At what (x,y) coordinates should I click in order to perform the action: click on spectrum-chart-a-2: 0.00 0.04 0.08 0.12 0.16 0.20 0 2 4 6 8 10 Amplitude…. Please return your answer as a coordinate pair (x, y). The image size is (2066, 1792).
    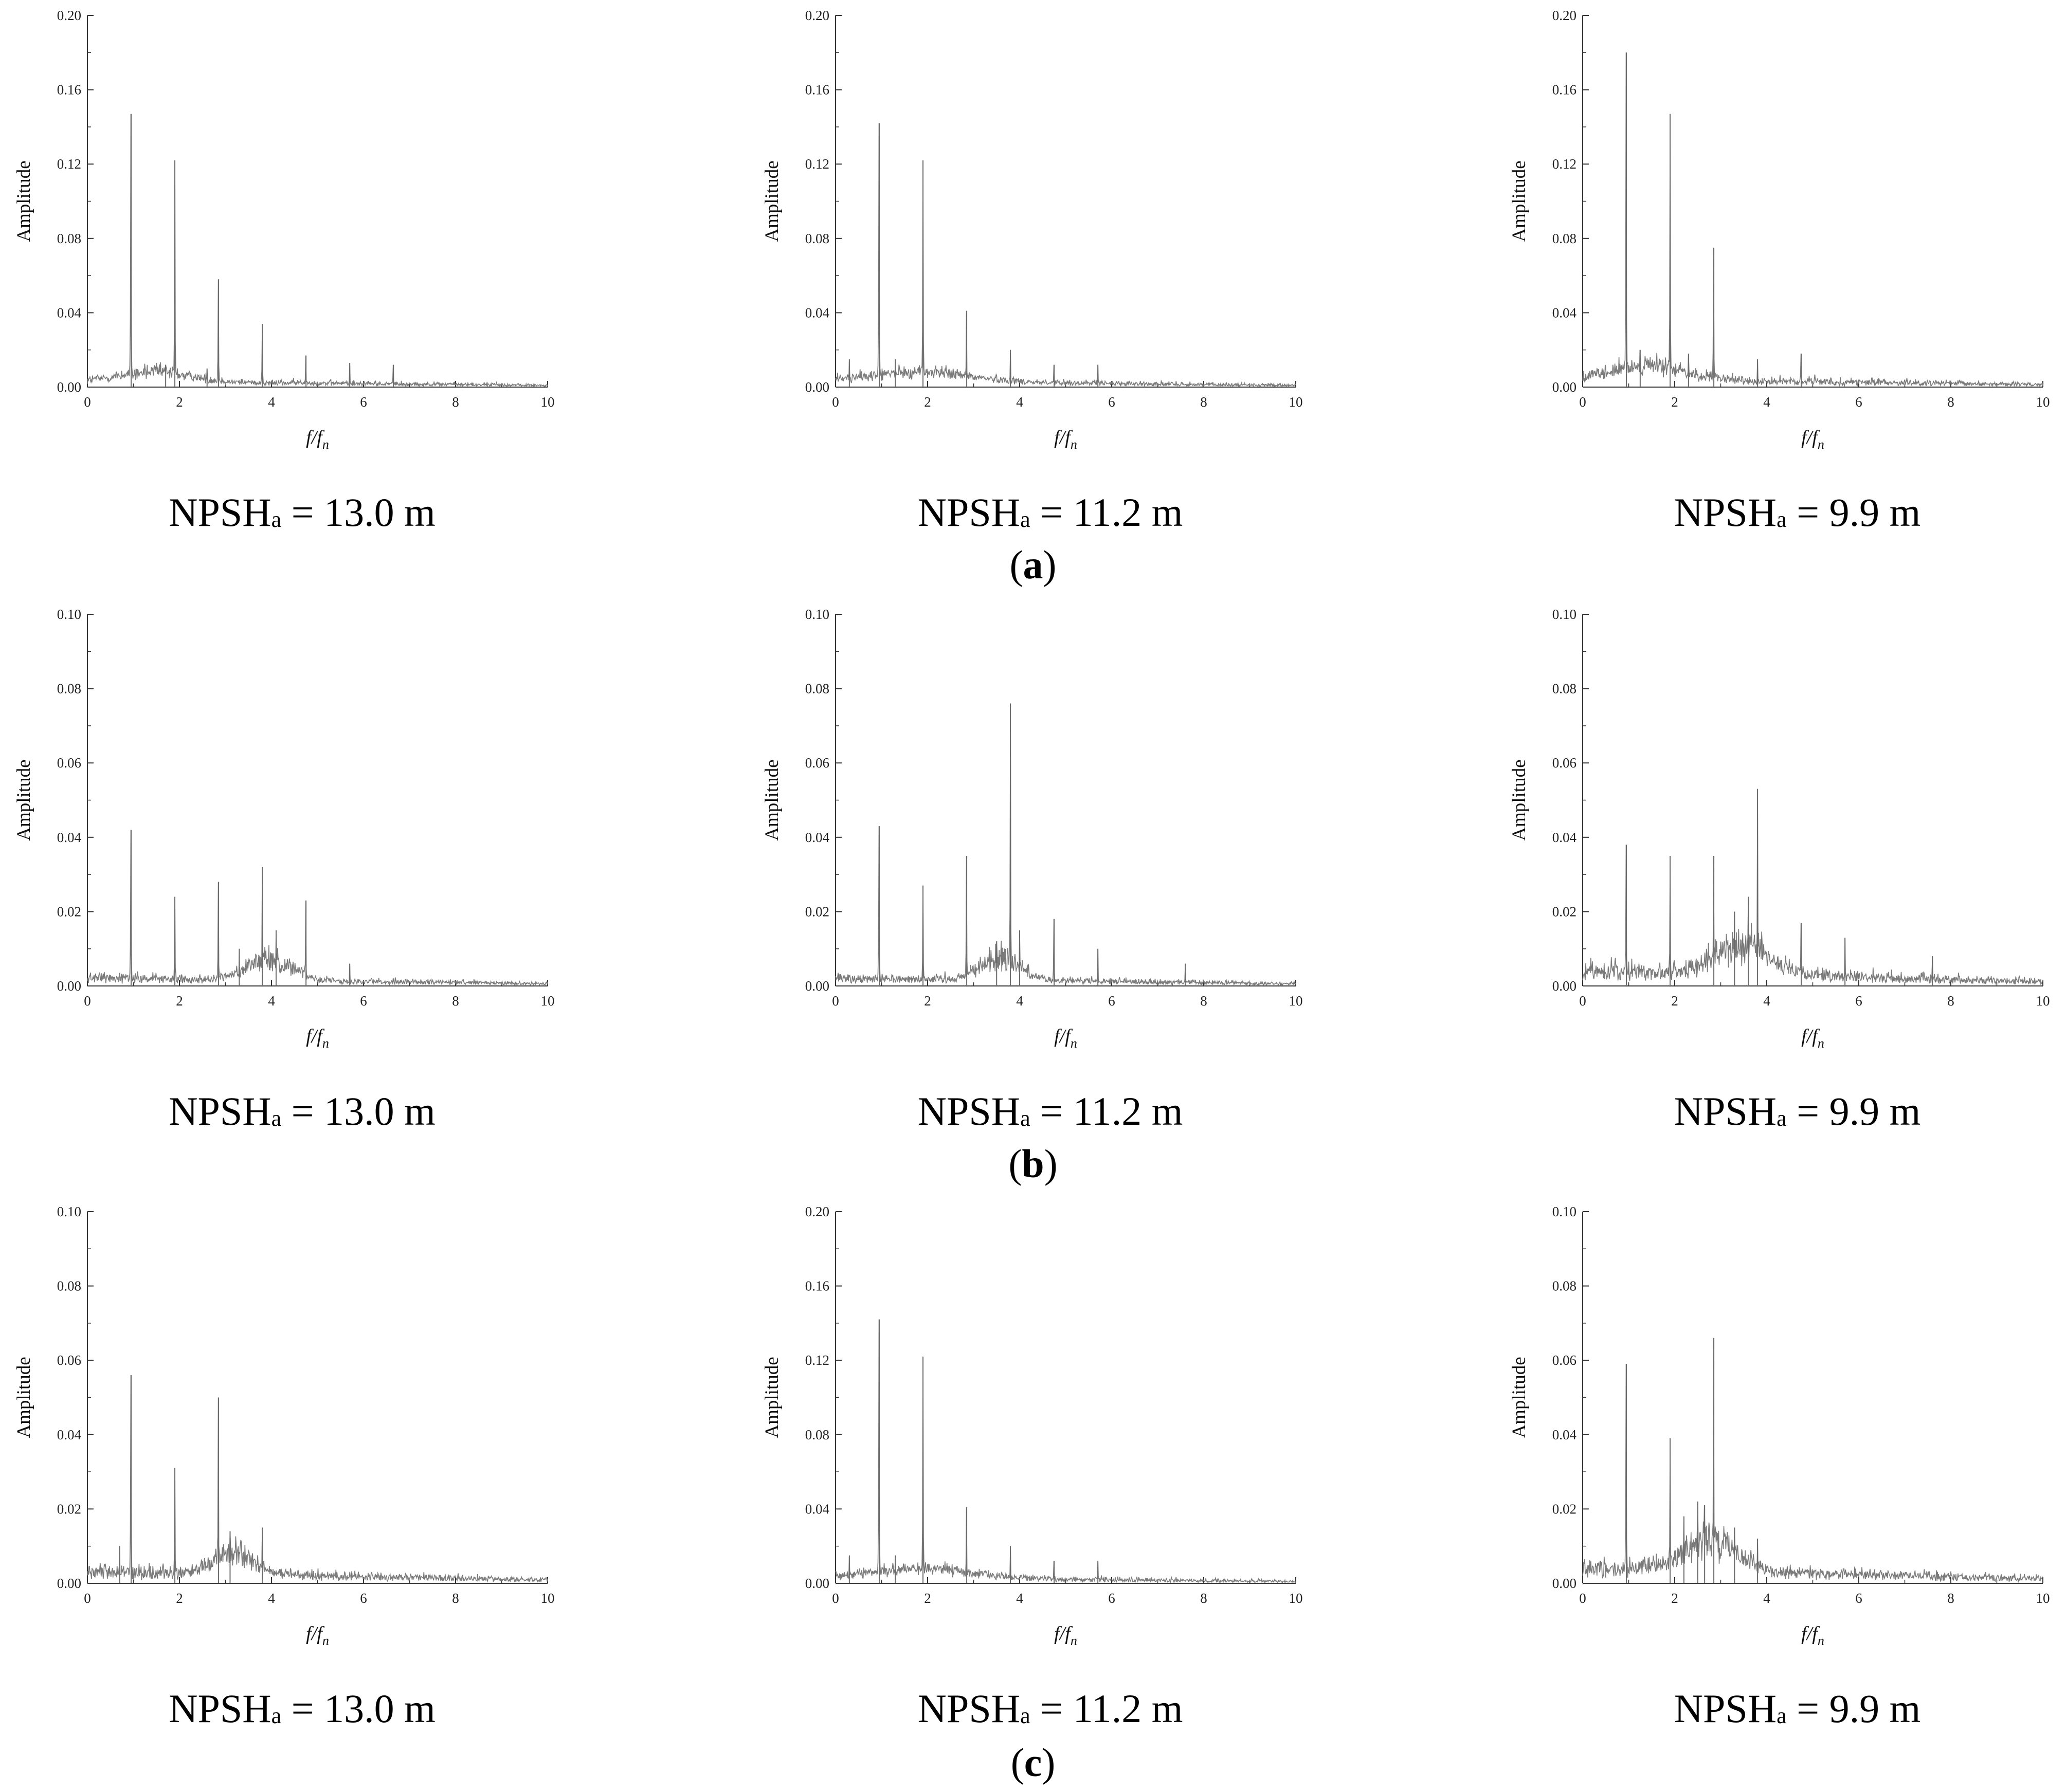
    Looking at the image, I should click on (1032, 271).